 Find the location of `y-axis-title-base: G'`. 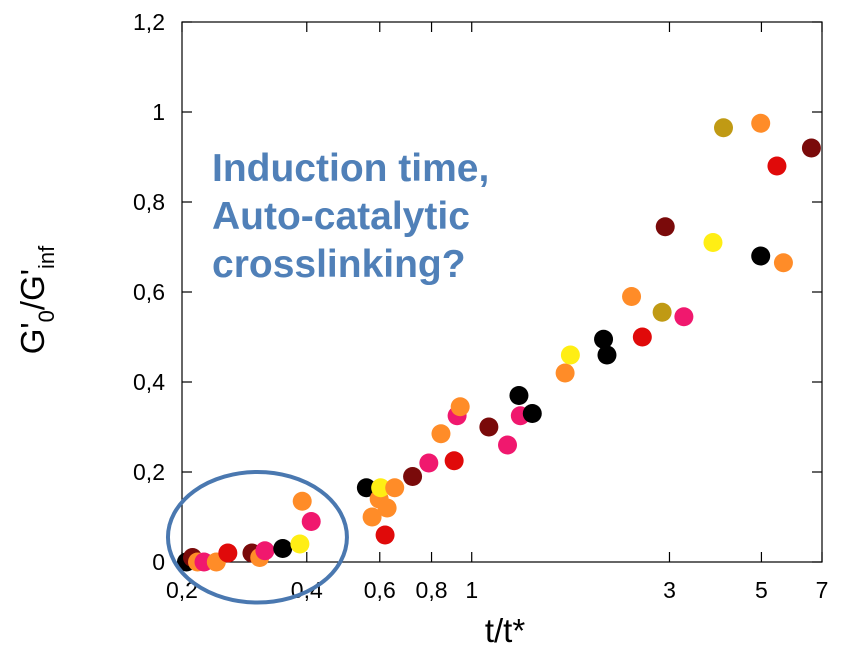

y-axis-title-base: G' is located at coordinates (32, 338).